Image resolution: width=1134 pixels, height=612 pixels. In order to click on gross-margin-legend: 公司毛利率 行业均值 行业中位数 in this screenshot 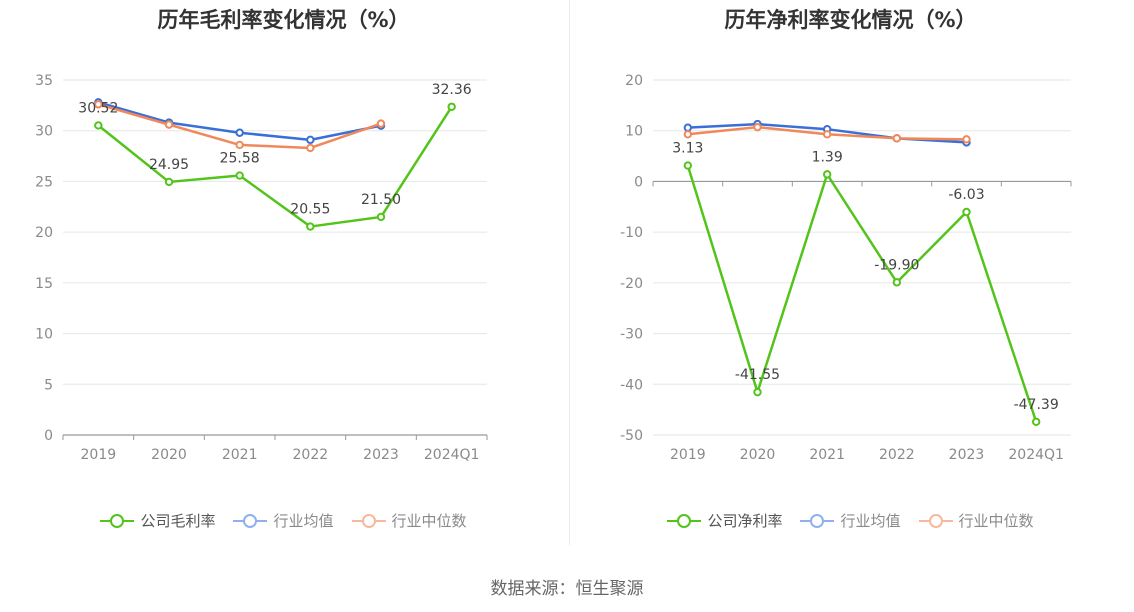, I will do `click(283, 520)`.